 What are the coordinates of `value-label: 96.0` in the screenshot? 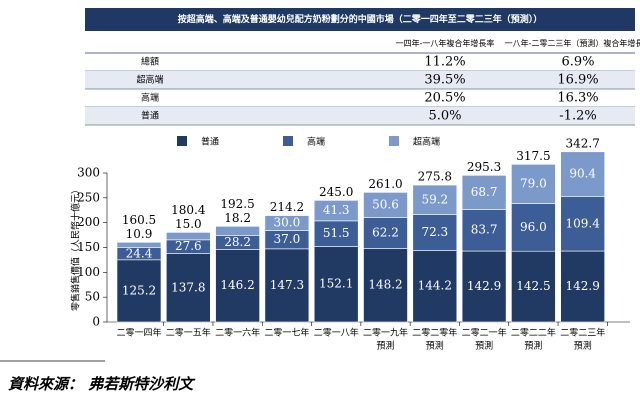 It's located at (533, 227).